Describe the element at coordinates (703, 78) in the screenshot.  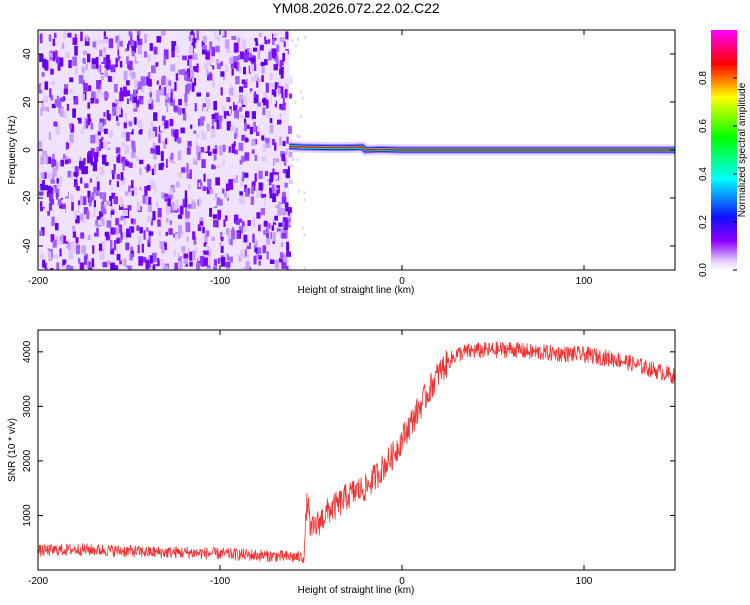
I see `colorbar-tick-label: 0.8` at that location.